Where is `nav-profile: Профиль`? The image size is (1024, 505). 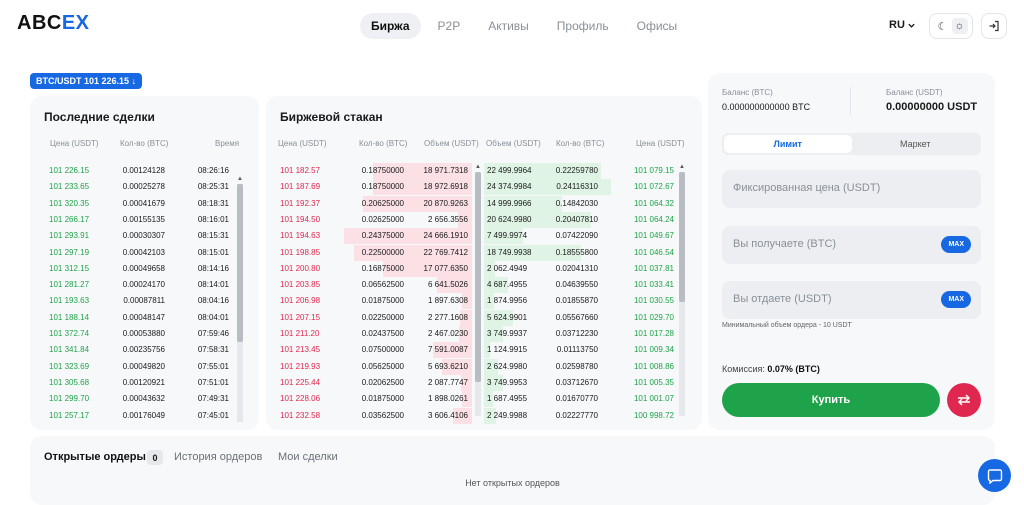
nav-profile: Профиль is located at coordinates (582, 26).